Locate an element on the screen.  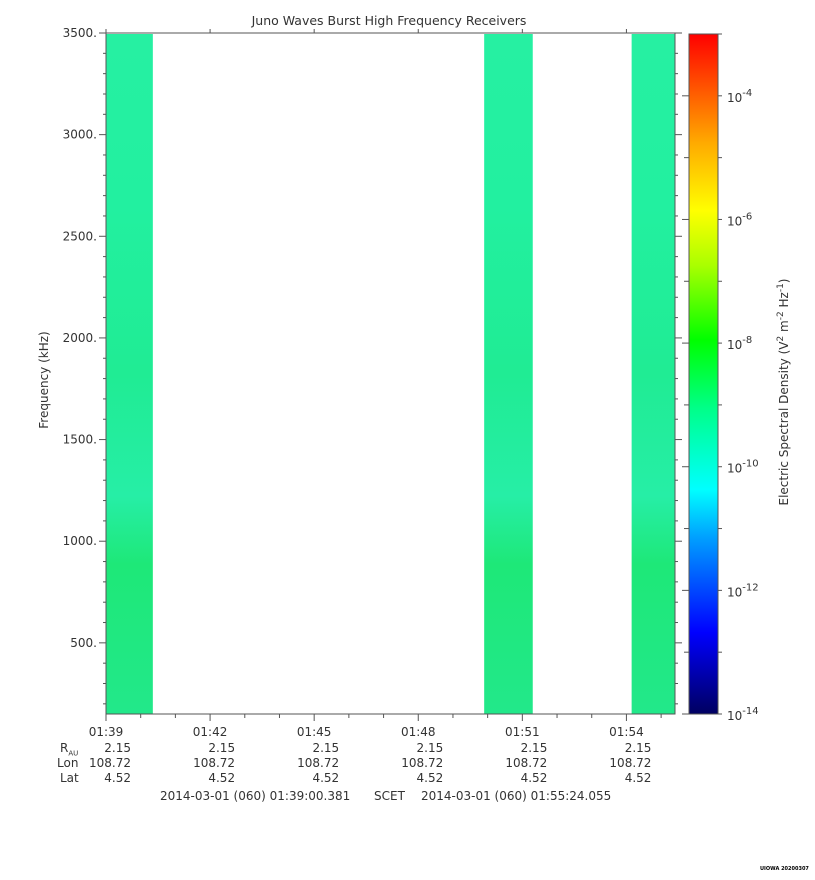
colorbar-label: Electric Spectral Density (V2 m-2 Hz-1) is located at coordinates (783, 391).